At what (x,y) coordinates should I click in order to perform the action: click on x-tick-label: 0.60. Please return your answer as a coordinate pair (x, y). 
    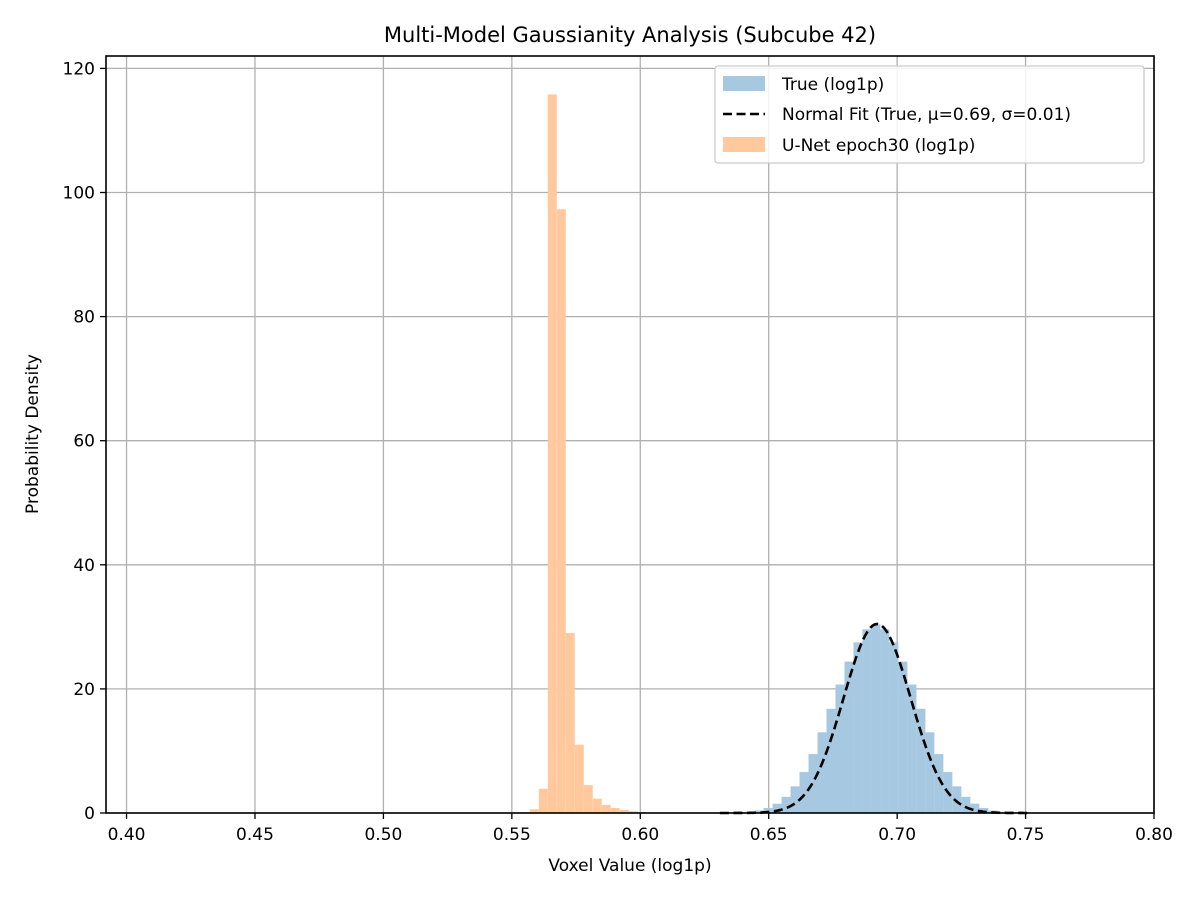
    Looking at the image, I should click on (640, 835).